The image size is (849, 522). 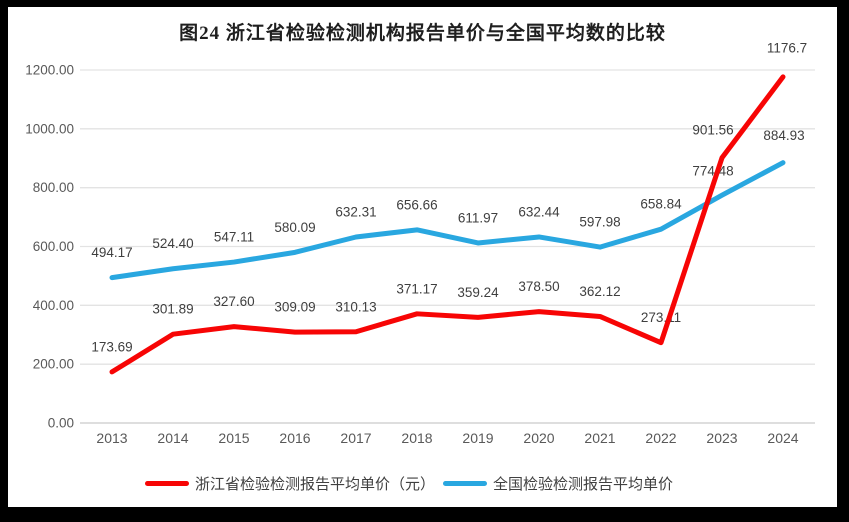 I want to click on legend-swatch-national-icon, so click(x=465, y=483).